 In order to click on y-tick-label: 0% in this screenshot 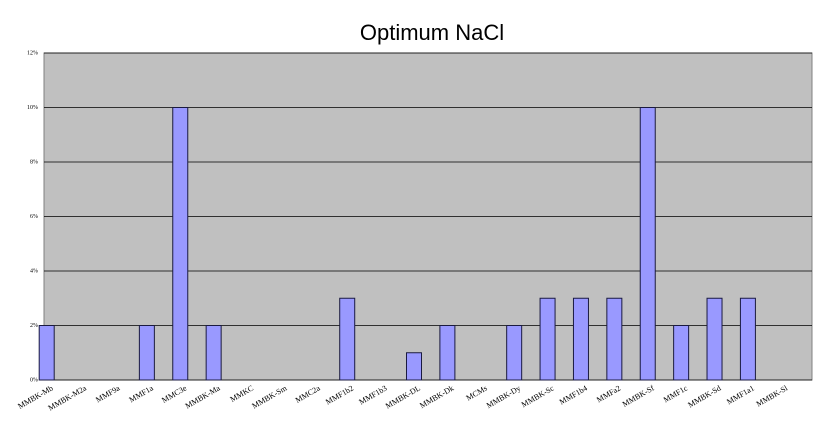, I will do `click(34, 380)`.